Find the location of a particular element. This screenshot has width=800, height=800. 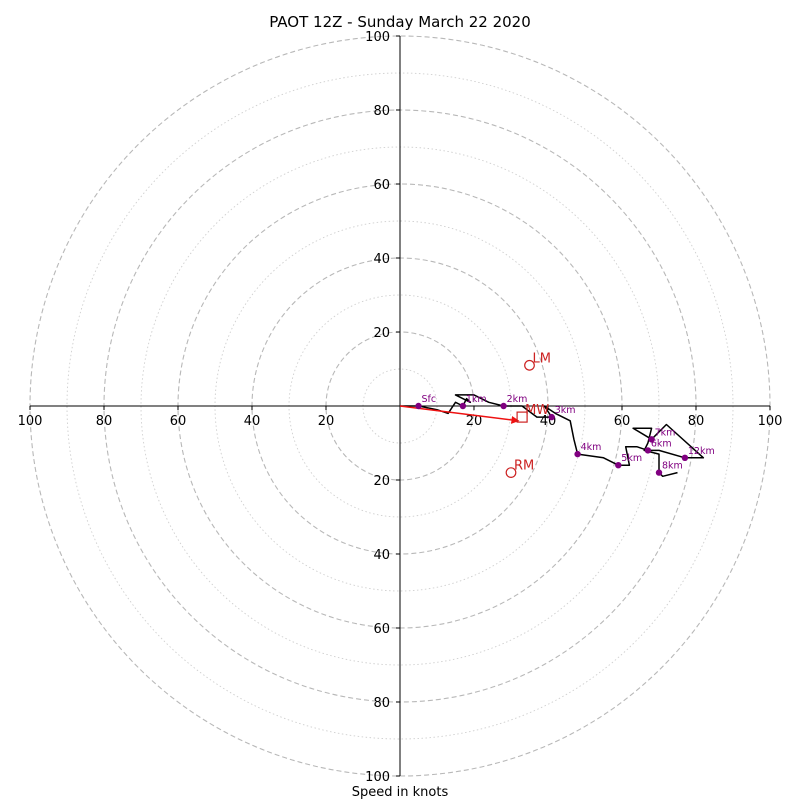

height-label: 6km is located at coordinates (661, 443).